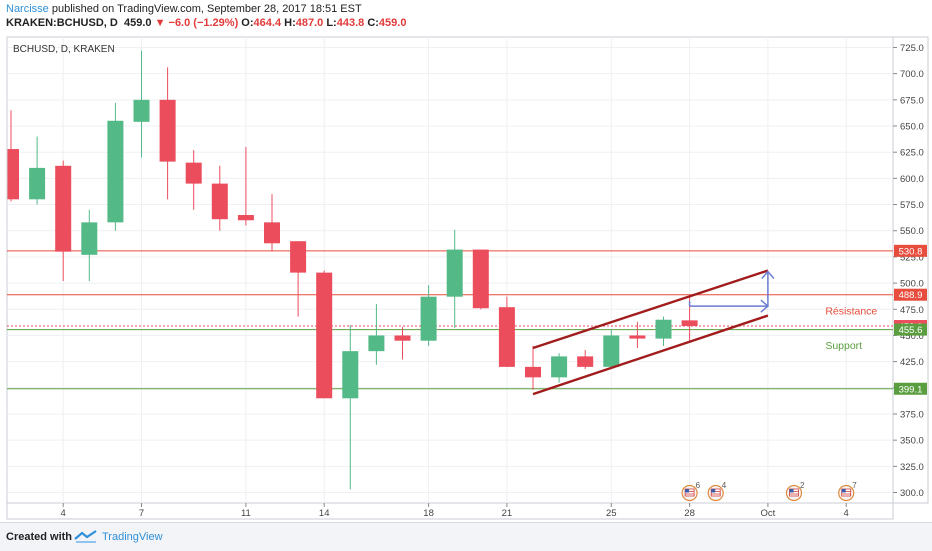  I want to click on x-tick-label: 28, so click(689, 513).